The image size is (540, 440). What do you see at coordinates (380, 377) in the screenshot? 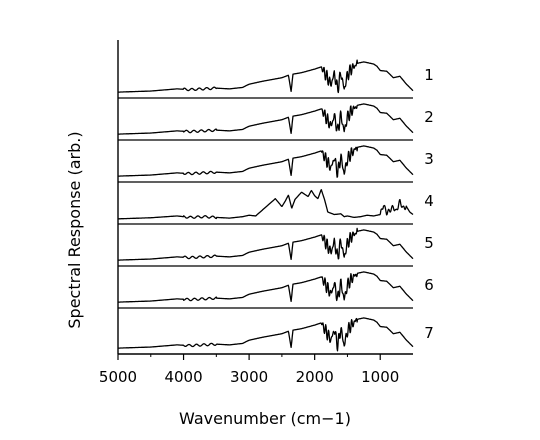
I see `x-tick-label: 1000` at bounding box center [380, 377].